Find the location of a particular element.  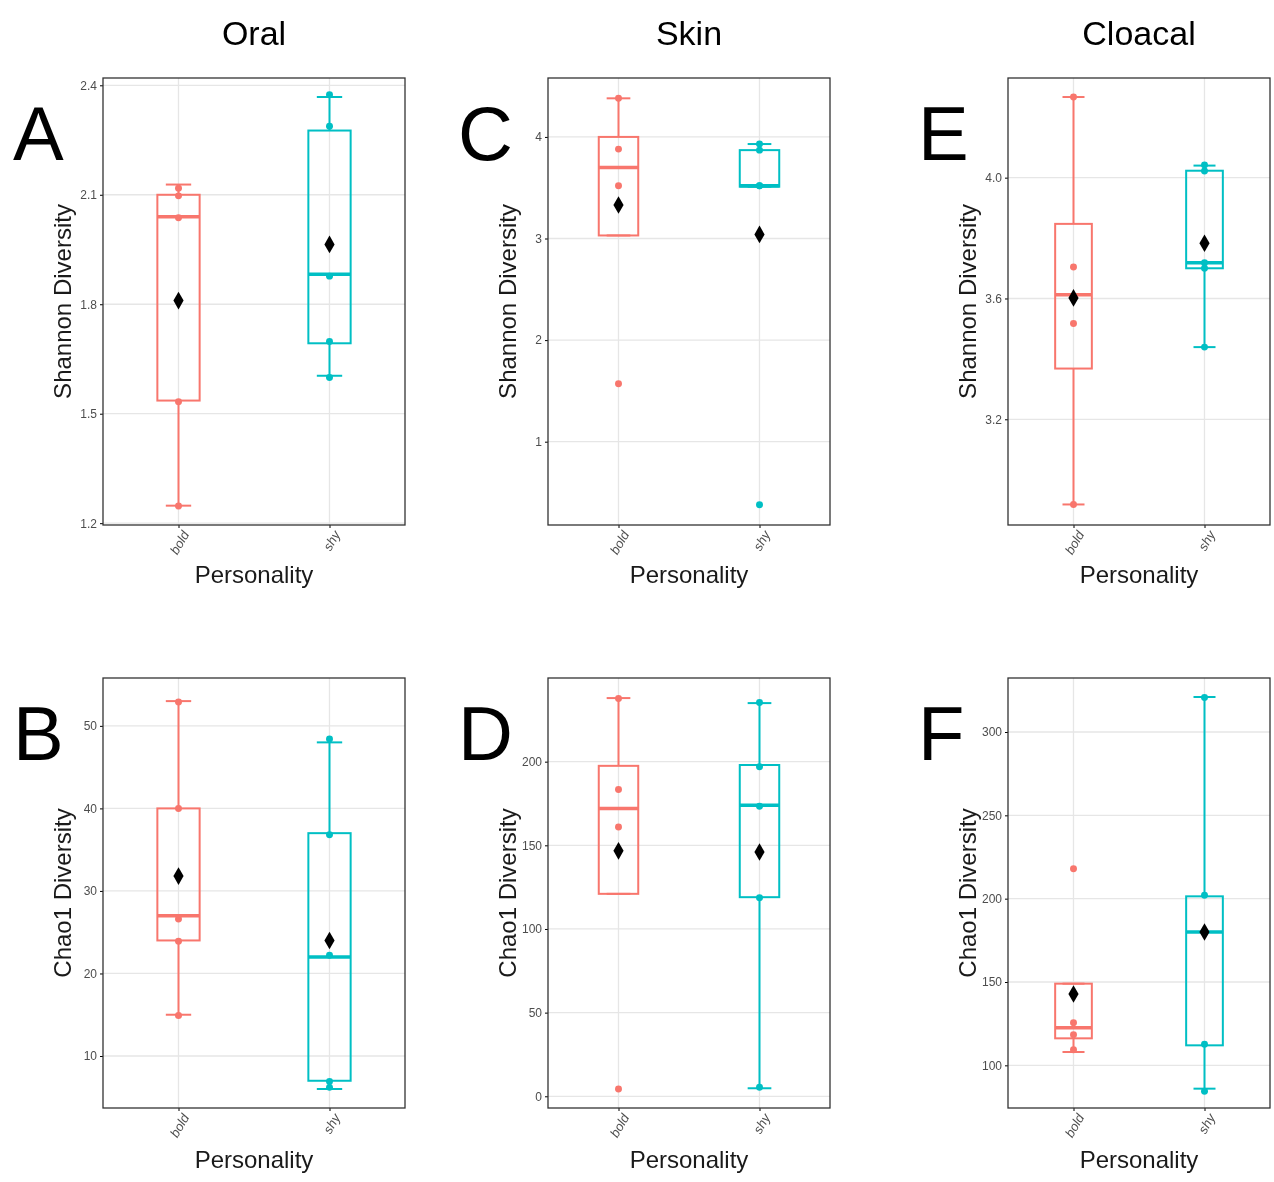

text: A is located at coordinates (38, 133).